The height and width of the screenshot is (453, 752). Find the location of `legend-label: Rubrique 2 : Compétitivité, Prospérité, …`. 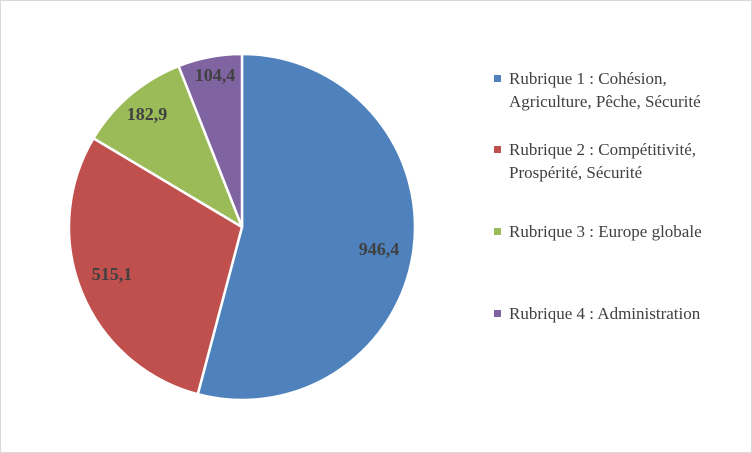

legend-label: Rubrique 2 : Compétitivité, Prospérité, … is located at coordinates (602, 161).